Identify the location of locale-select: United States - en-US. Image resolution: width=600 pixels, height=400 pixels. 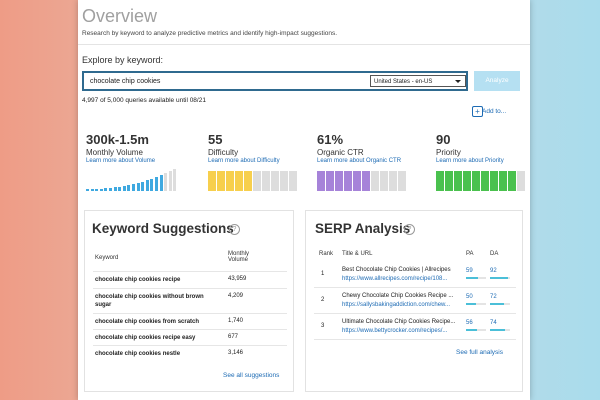
(418, 81).